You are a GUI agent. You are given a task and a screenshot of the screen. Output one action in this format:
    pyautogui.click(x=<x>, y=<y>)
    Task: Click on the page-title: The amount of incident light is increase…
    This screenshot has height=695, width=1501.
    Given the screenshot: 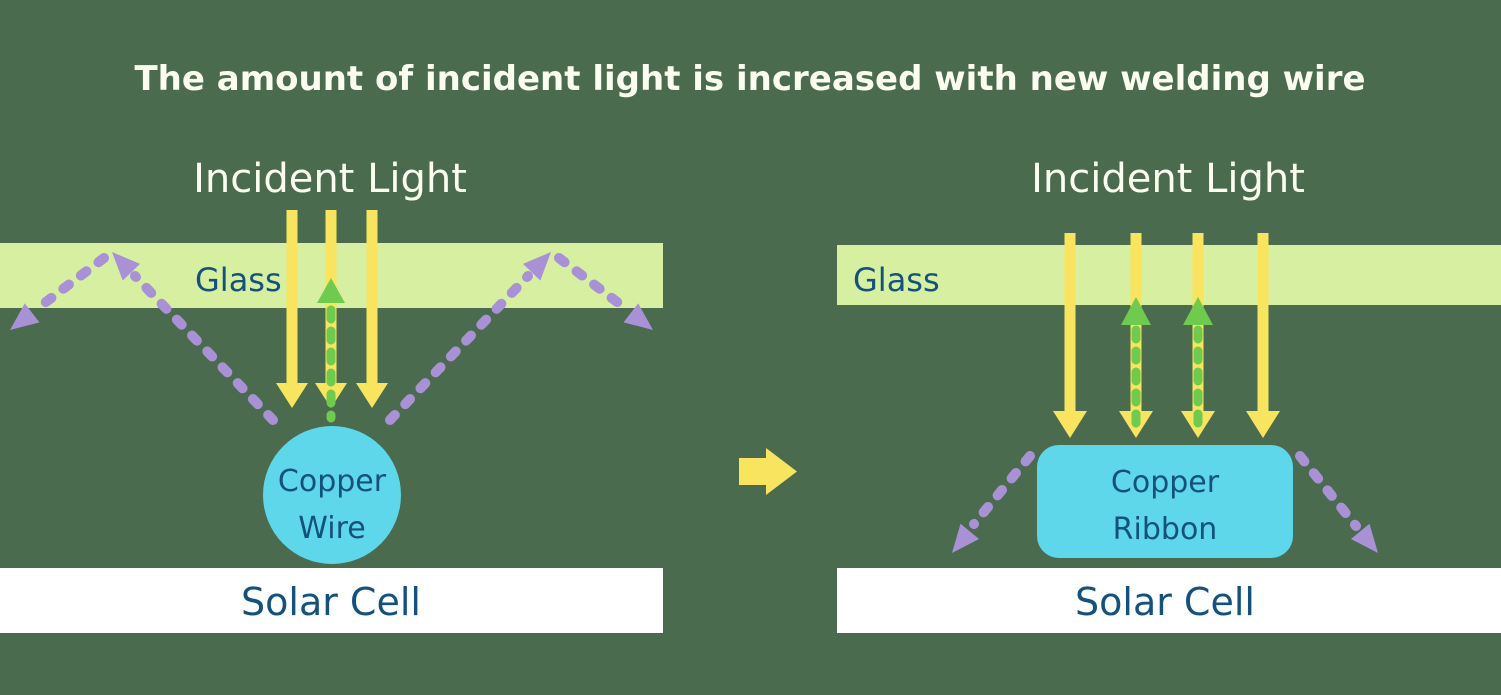 What is the action you would take?
    pyautogui.click(x=749, y=79)
    